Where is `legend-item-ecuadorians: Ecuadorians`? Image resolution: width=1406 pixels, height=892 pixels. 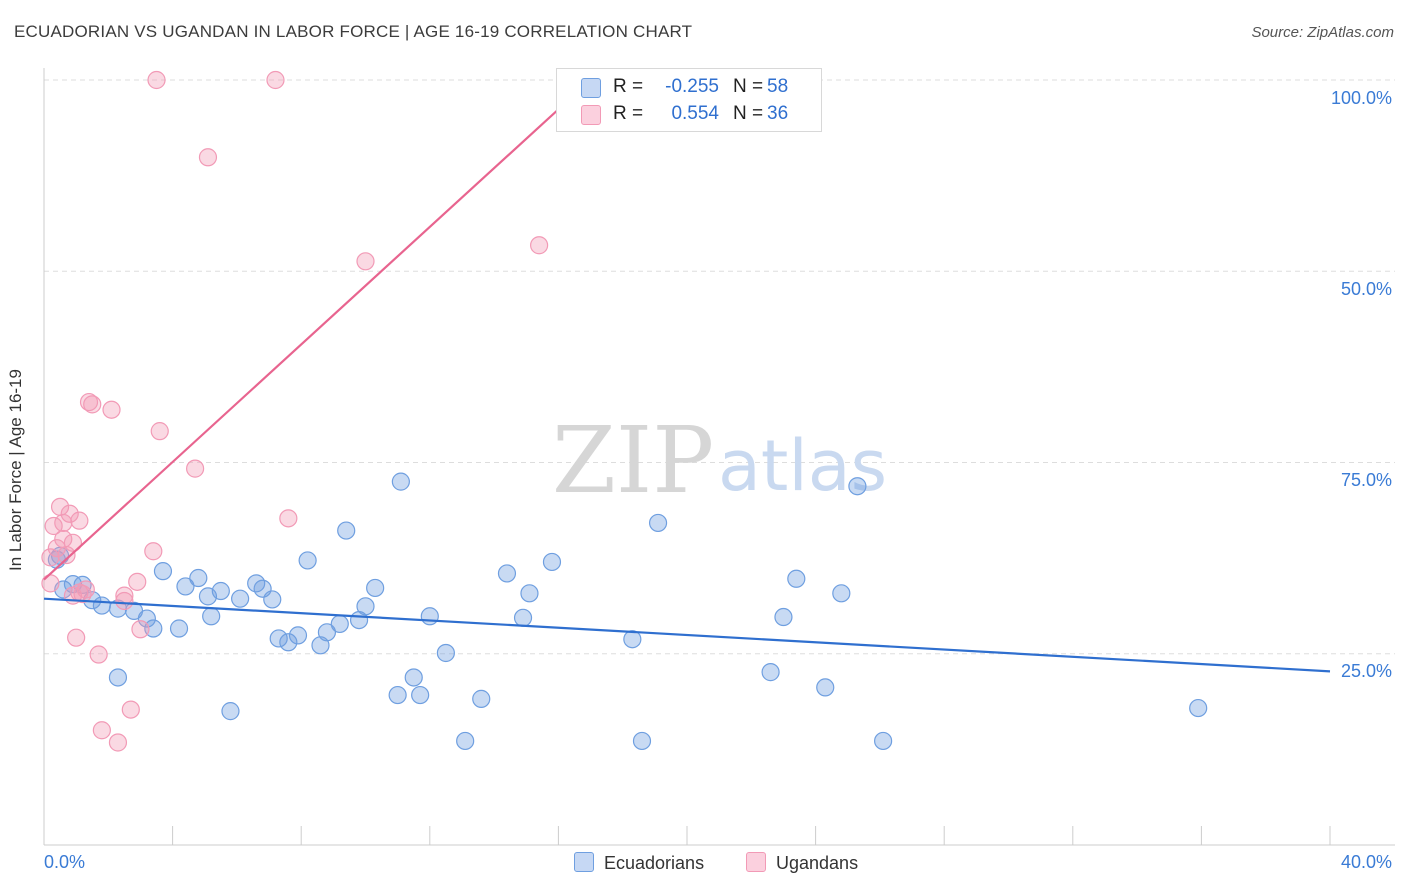
legend-item-ecuadorians: Ecuadorians is located at coordinates (639, 863).